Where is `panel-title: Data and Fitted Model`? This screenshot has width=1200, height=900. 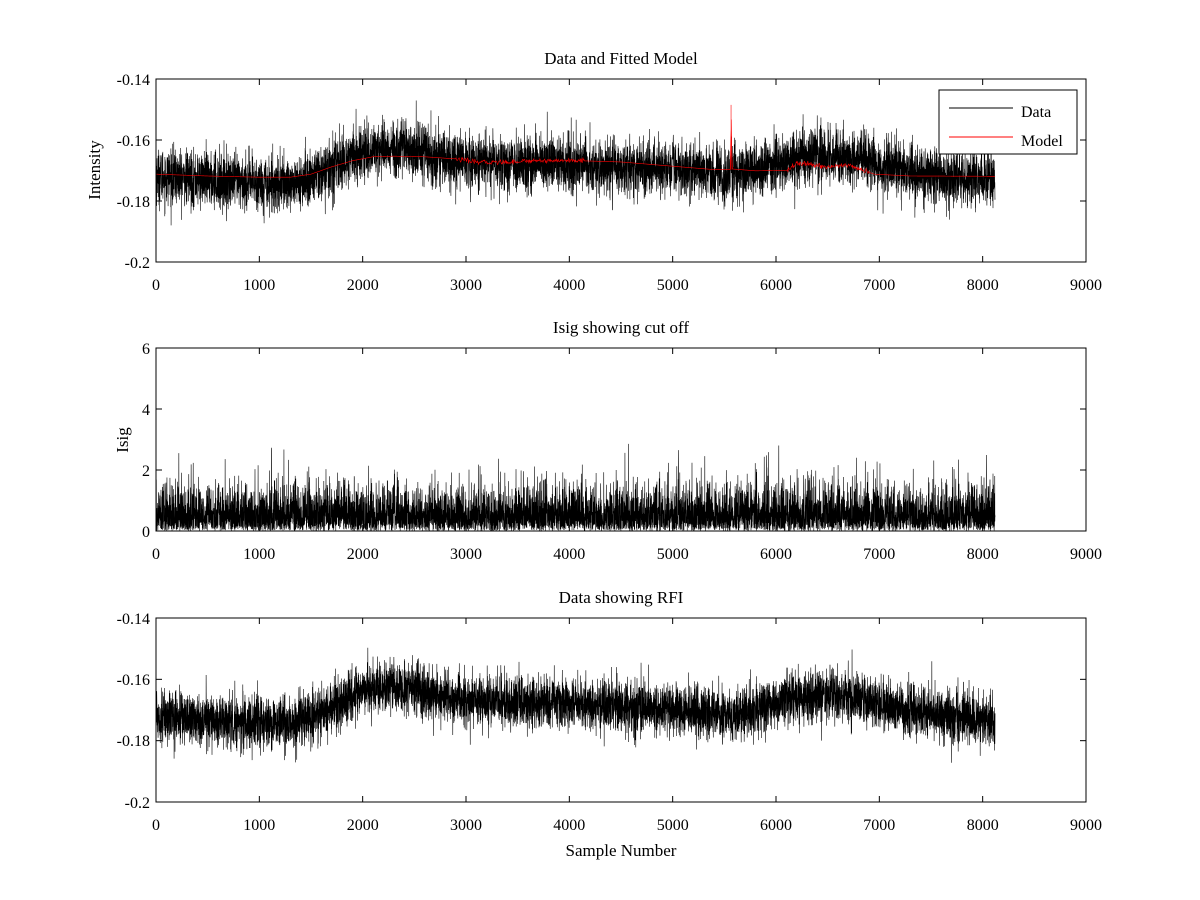 panel-title: Data and Fitted Model is located at coordinates (621, 58).